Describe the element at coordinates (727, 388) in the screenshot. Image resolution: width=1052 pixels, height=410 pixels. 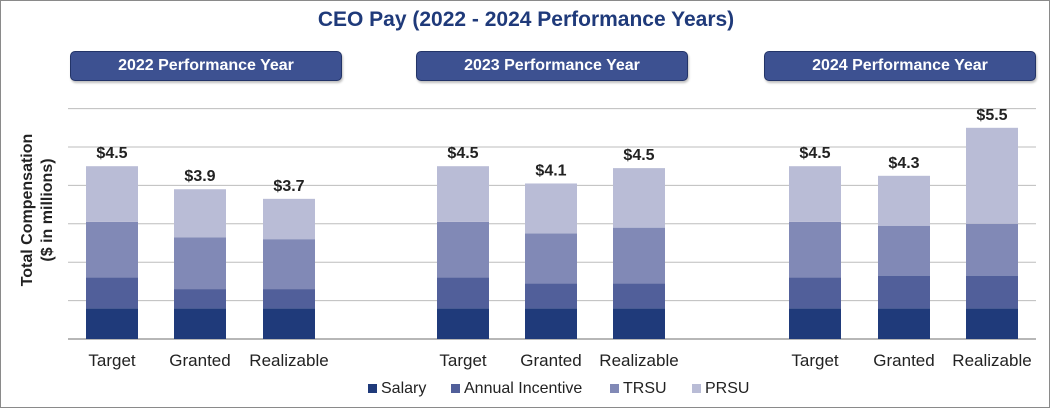
I see `legend-label: PRSU` at that location.